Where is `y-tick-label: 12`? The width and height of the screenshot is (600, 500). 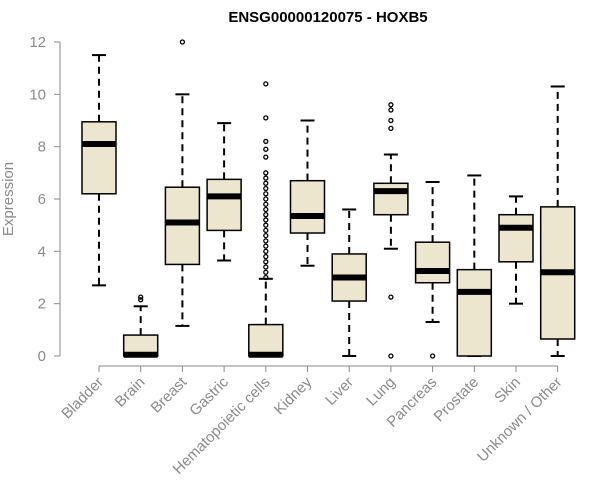
y-tick-label: 12 is located at coordinates (37, 42).